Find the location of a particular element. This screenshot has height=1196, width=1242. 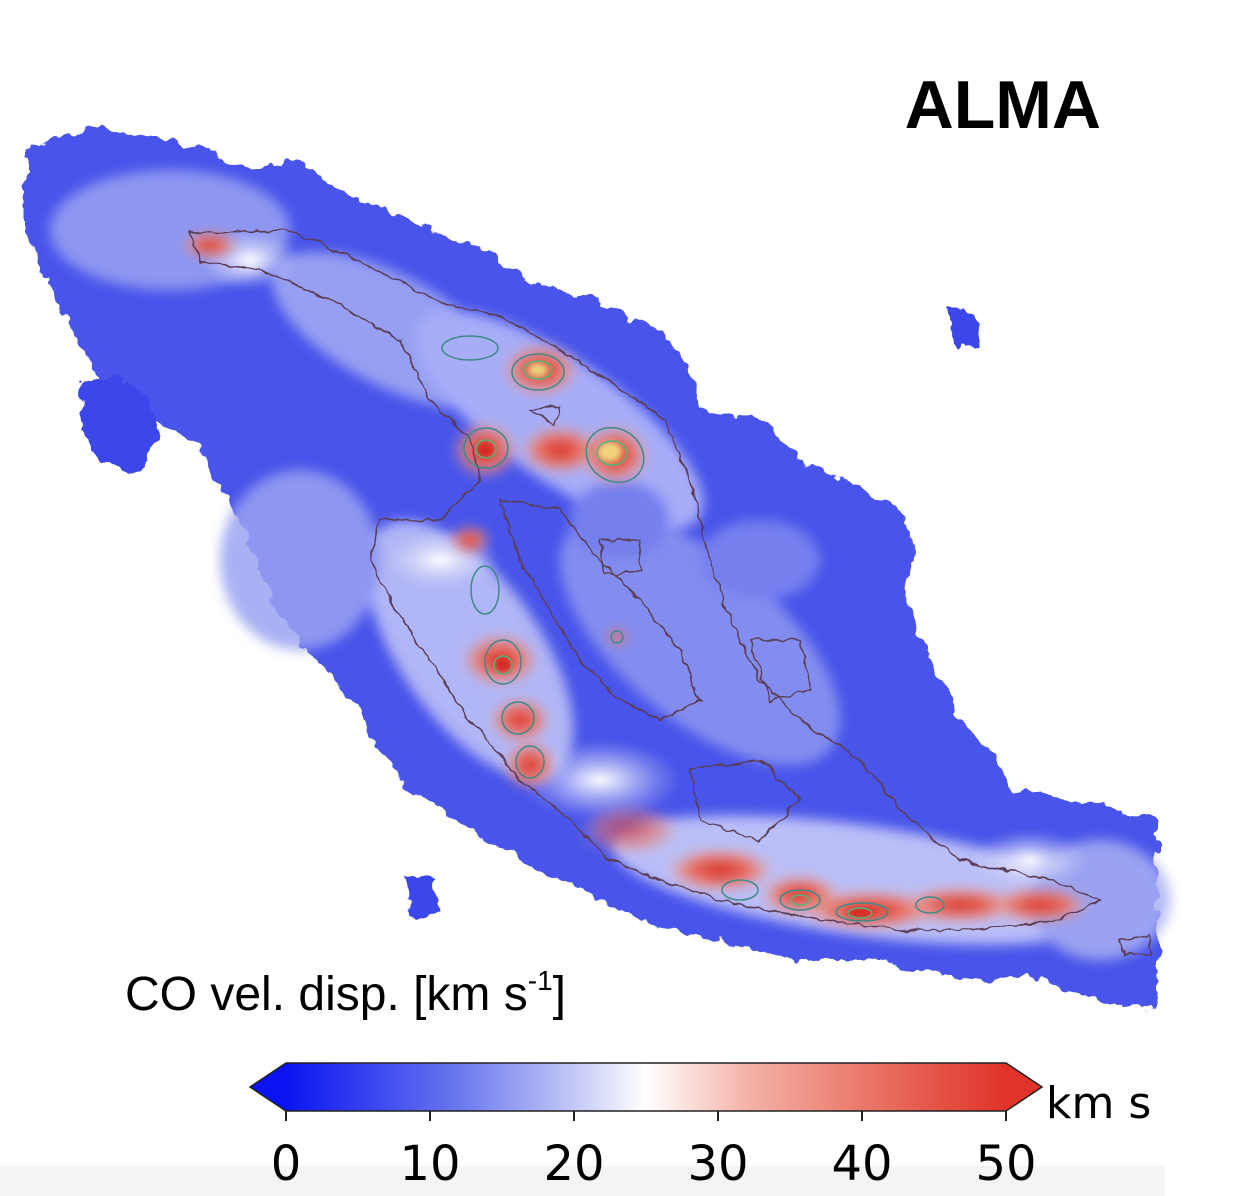

colorbar-tick-label: 50 is located at coordinates (1005, 1164).